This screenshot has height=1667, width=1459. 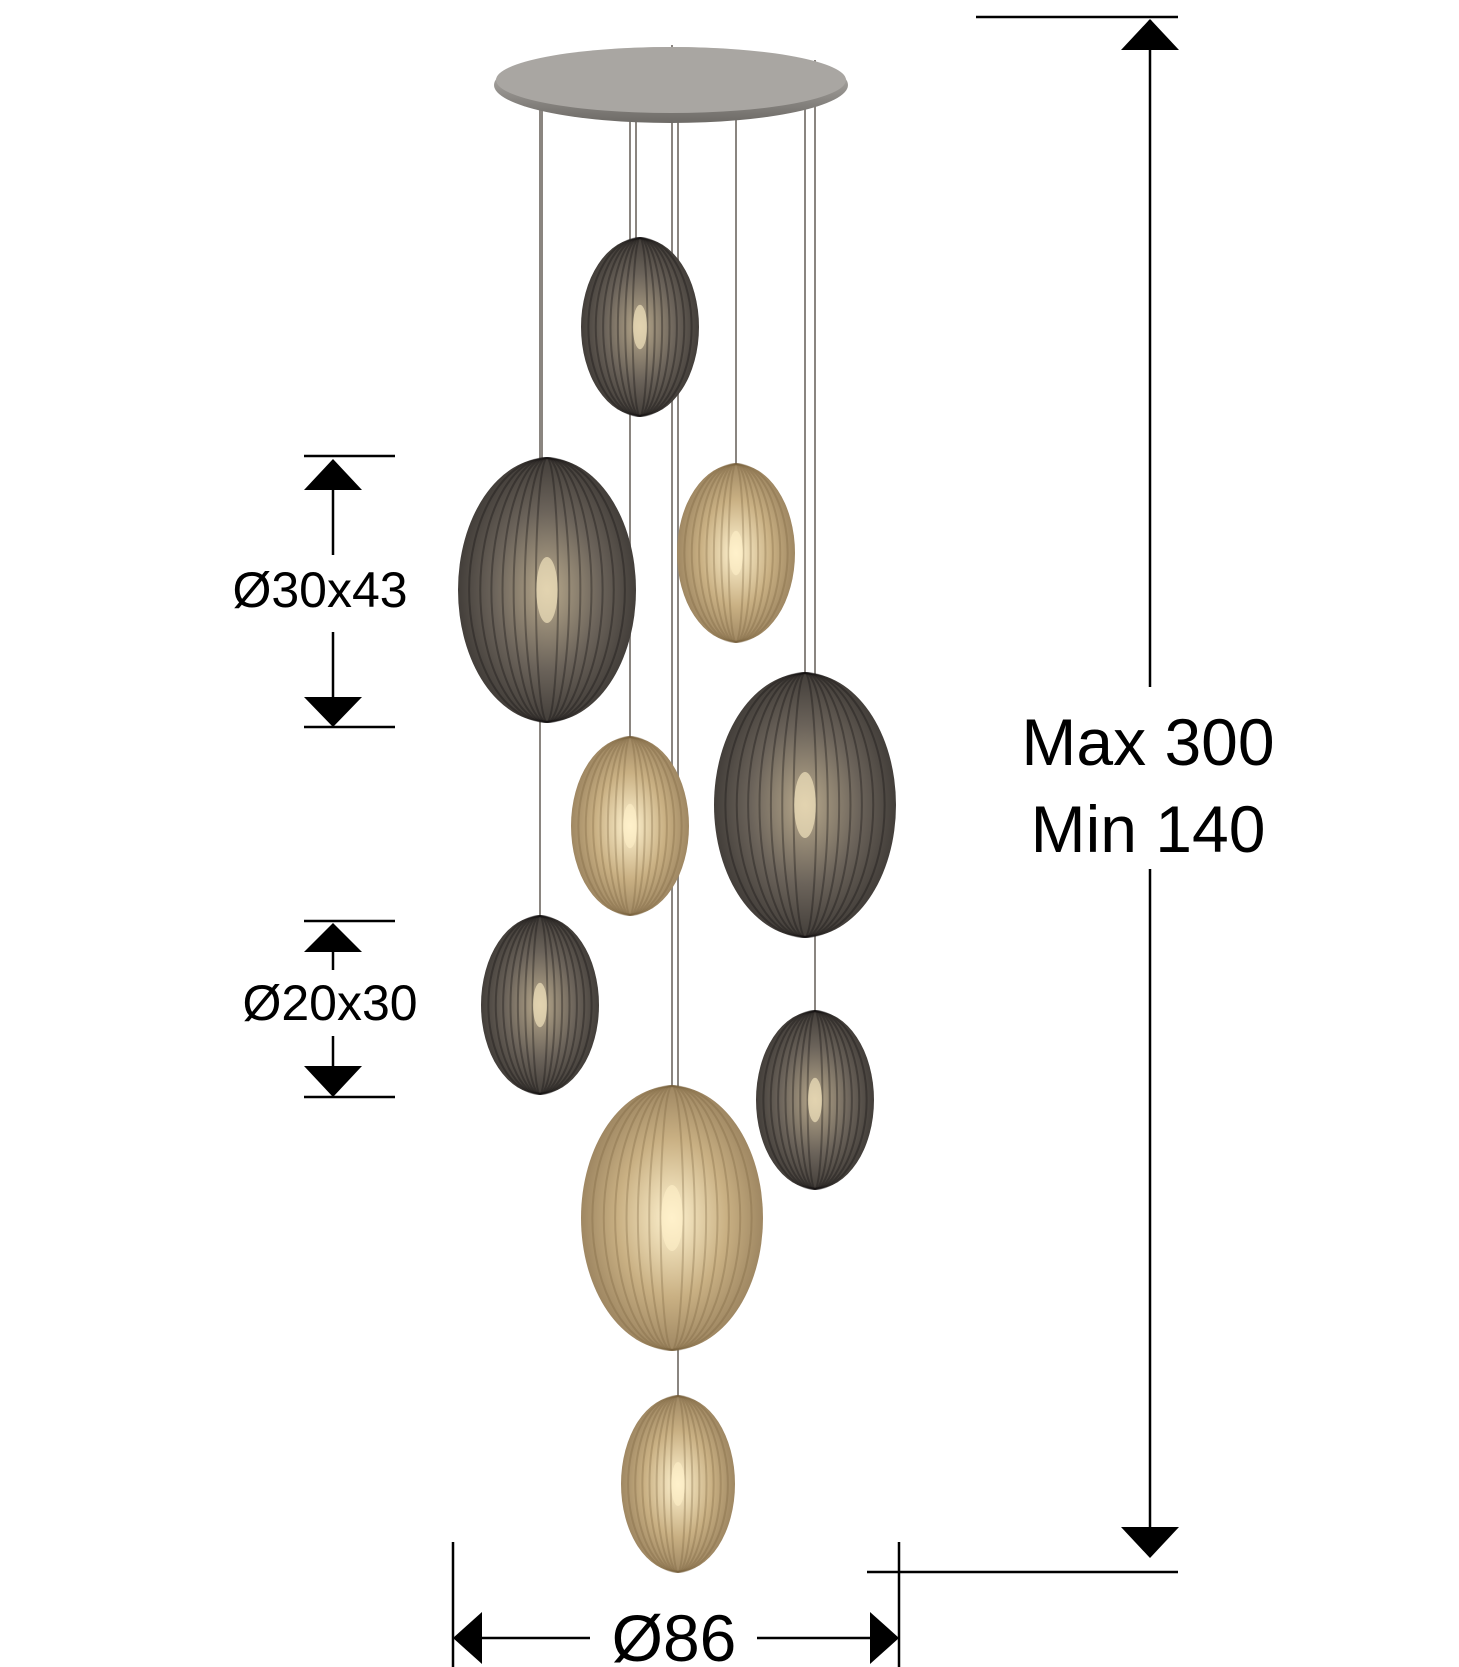 I want to click on ceiling-canopy, so click(x=671, y=85).